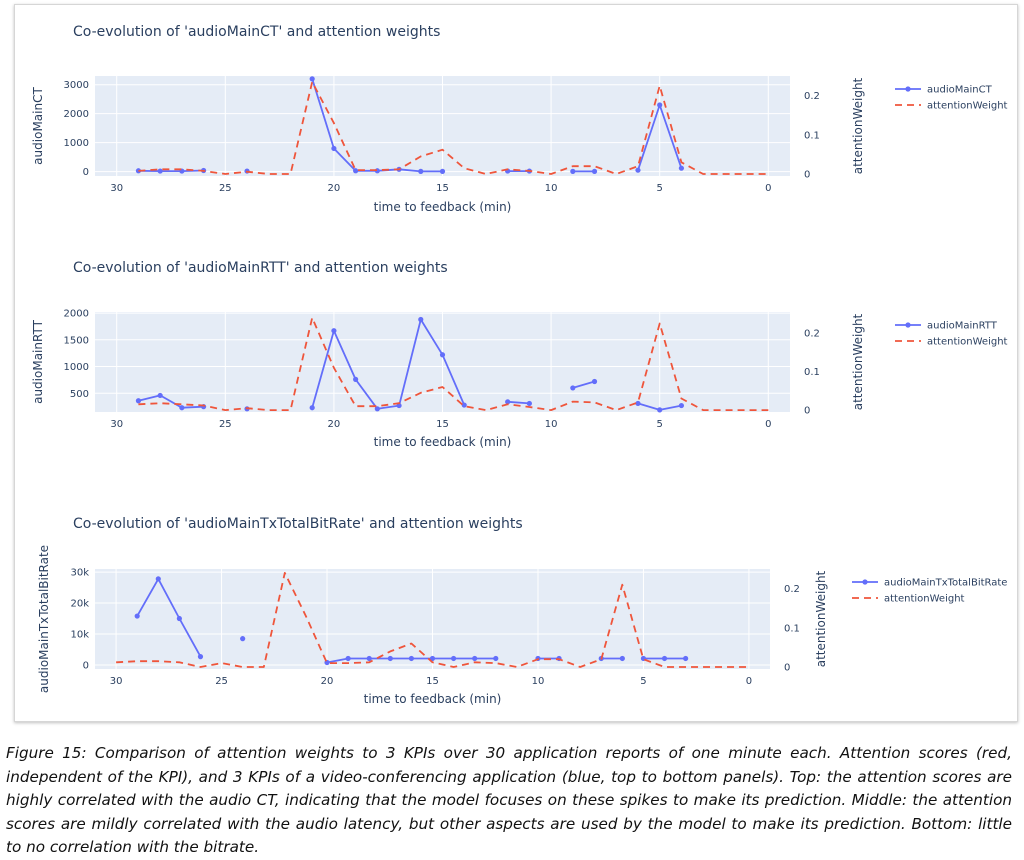 Image resolution: width=1024 pixels, height=860 pixels. I want to click on y-tick-label: 20k, so click(79, 604).